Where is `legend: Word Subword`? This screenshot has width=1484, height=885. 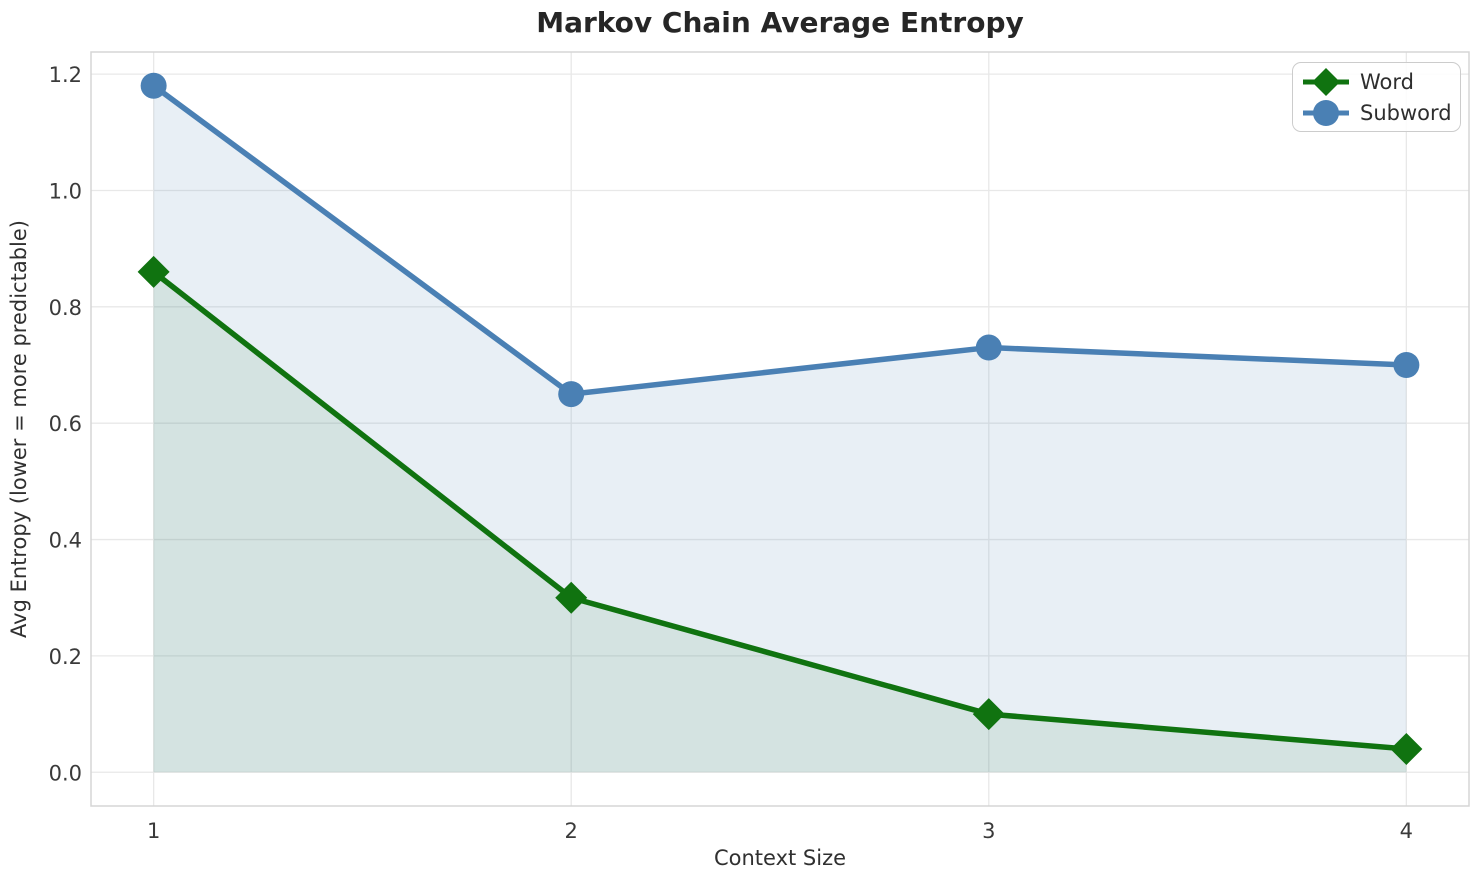
legend: Word Subword is located at coordinates (1376, 97).